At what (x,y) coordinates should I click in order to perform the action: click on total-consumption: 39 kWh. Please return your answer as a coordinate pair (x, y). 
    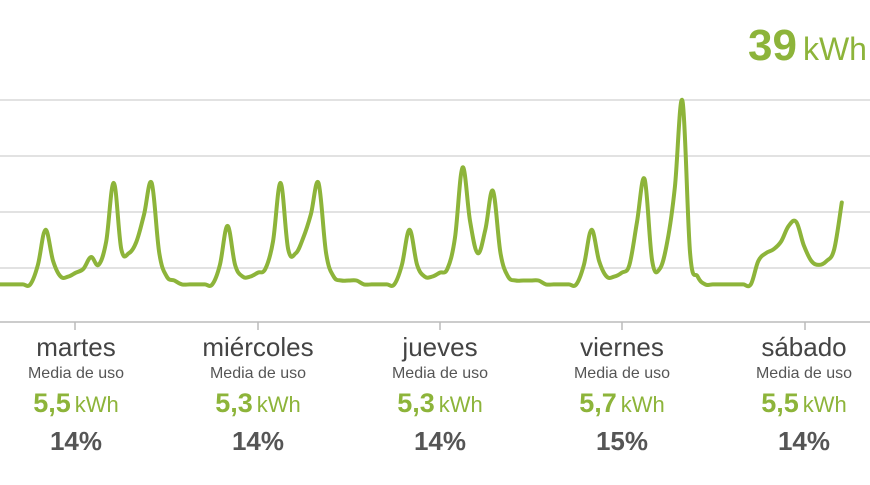
    Looking at the image, I should click on (807, 46).